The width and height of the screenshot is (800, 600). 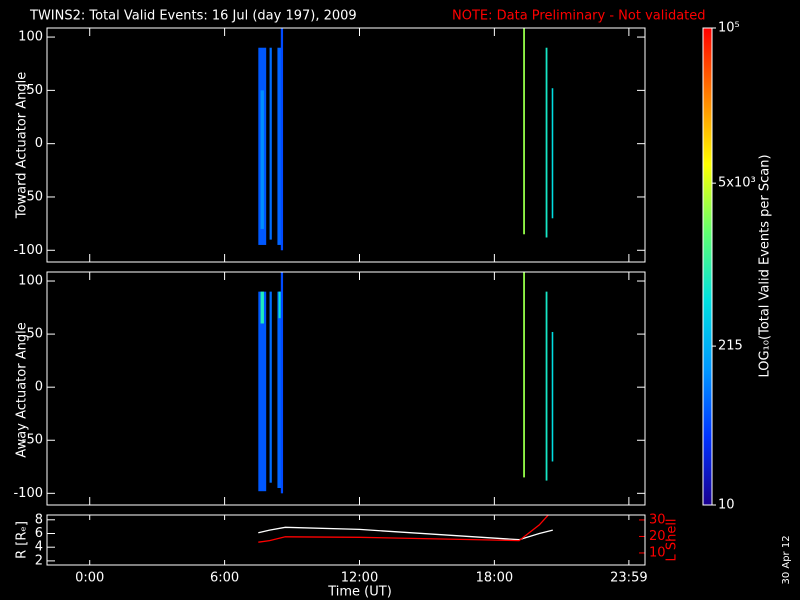 What do you see at coordinates (579, 16) in the screenshot?
I see `note: NOTE: Data Preliminary - Not validated` at bounding box center [579, 16].